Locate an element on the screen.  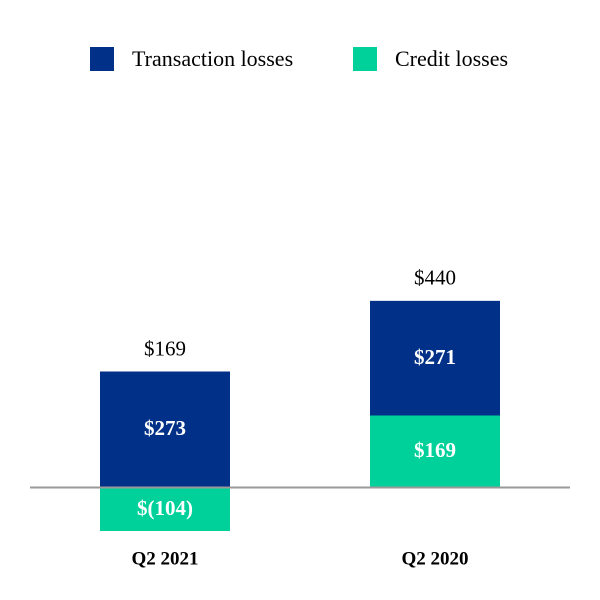
bar-credit-losses-q2-2021 is located at coordinates (165, 509).